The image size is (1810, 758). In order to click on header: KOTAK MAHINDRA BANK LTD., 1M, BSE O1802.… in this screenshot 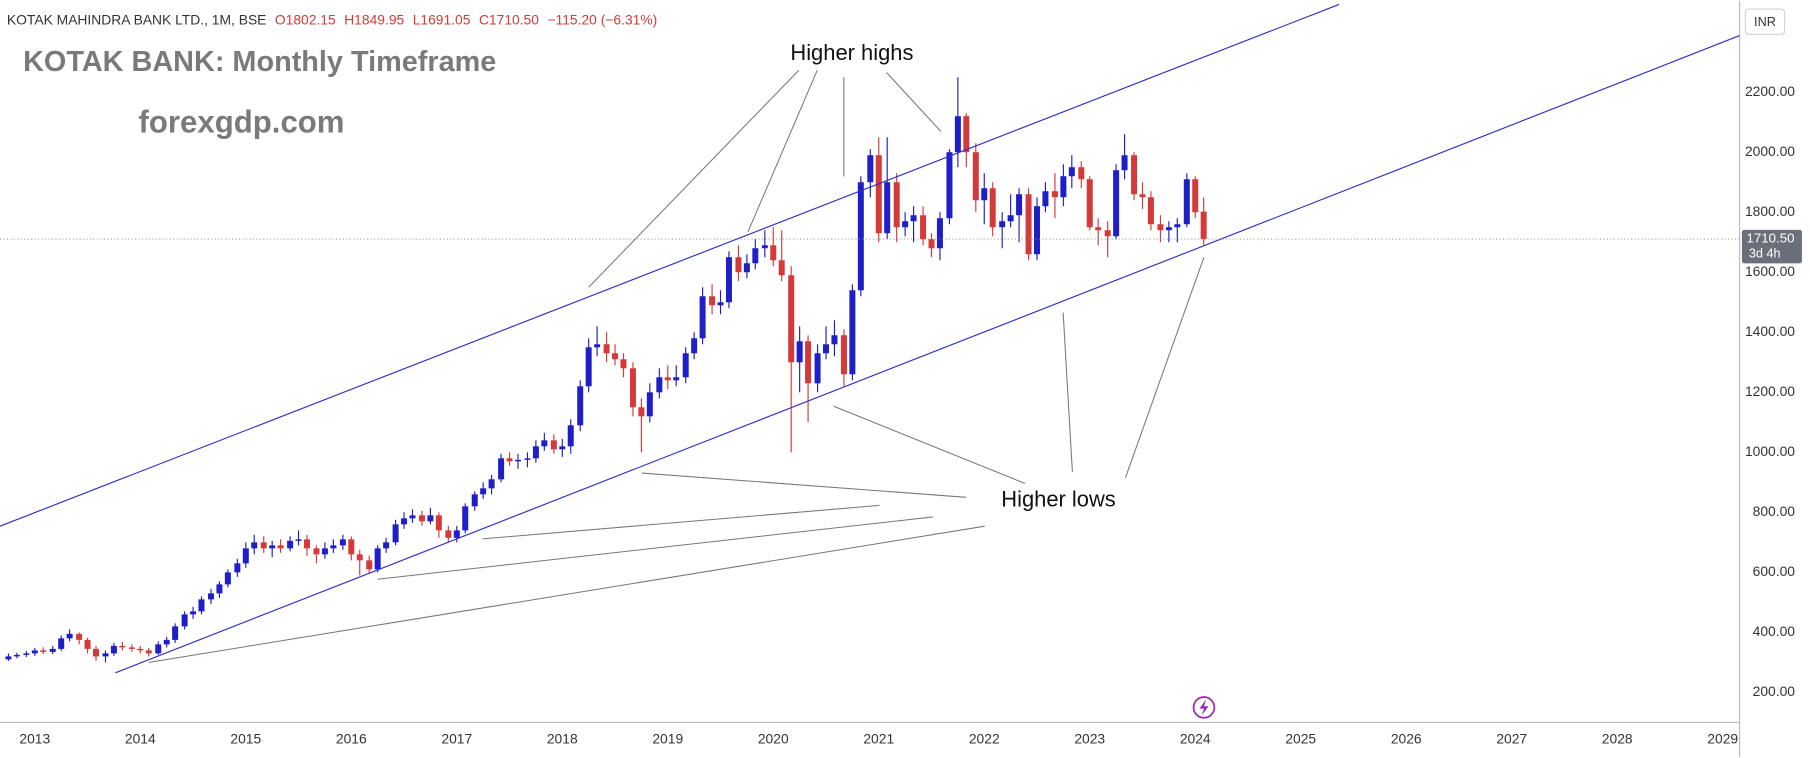, I will do `click(332, 19)`.